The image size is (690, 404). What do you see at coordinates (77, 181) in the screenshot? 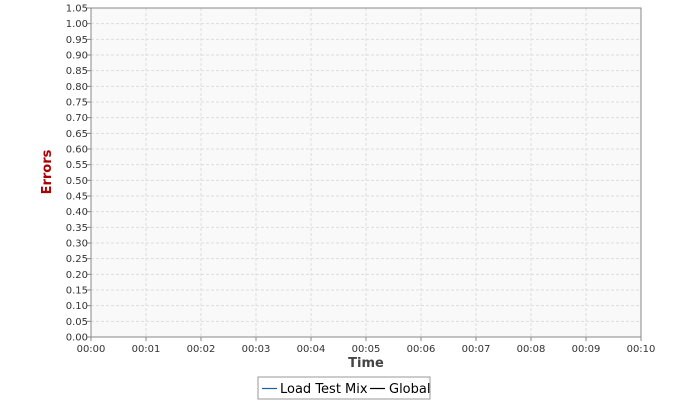
I see `y-tick-label: 0.50` at bounding box center [77, 181].